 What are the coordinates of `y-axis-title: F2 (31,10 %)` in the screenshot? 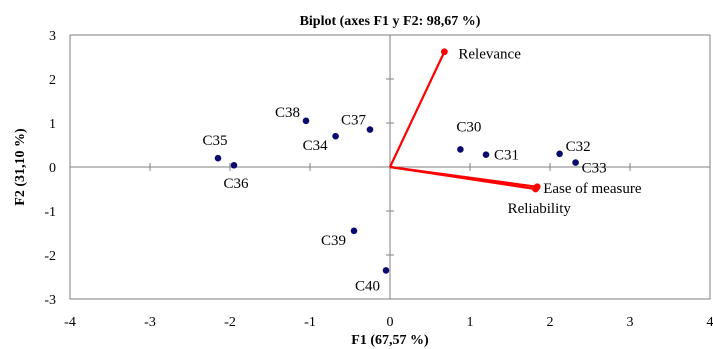 It's located at (20, 167).